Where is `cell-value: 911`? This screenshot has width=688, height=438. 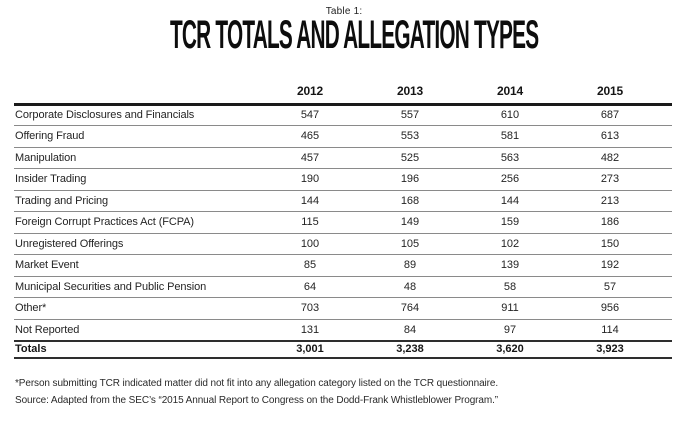
cell-value: 911 is located at coordinates (510, 308).